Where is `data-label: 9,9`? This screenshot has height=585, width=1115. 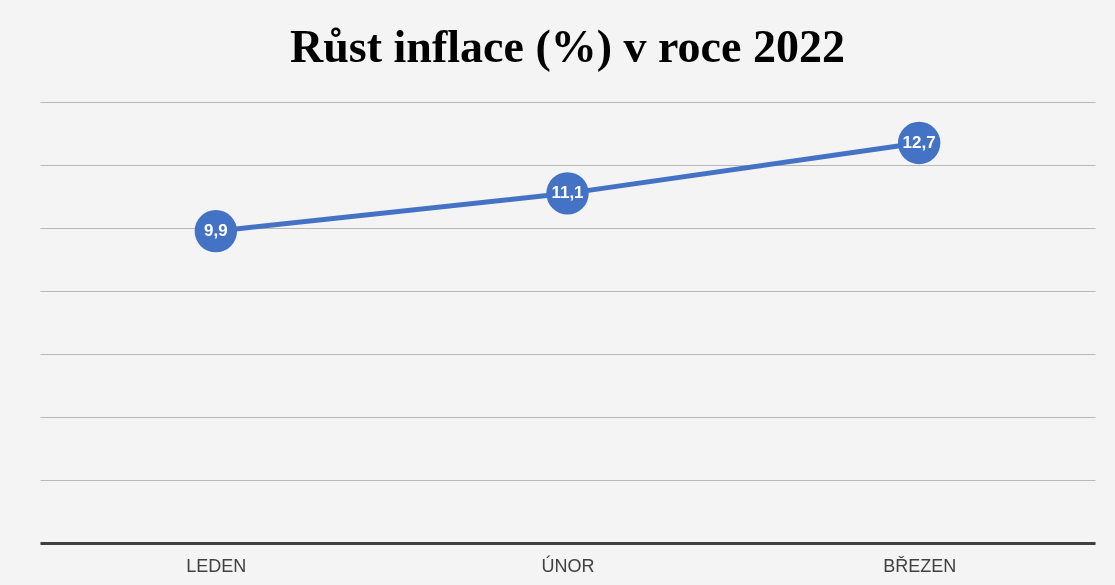
data-label: 9,9 is located at coordinates (216, 231).